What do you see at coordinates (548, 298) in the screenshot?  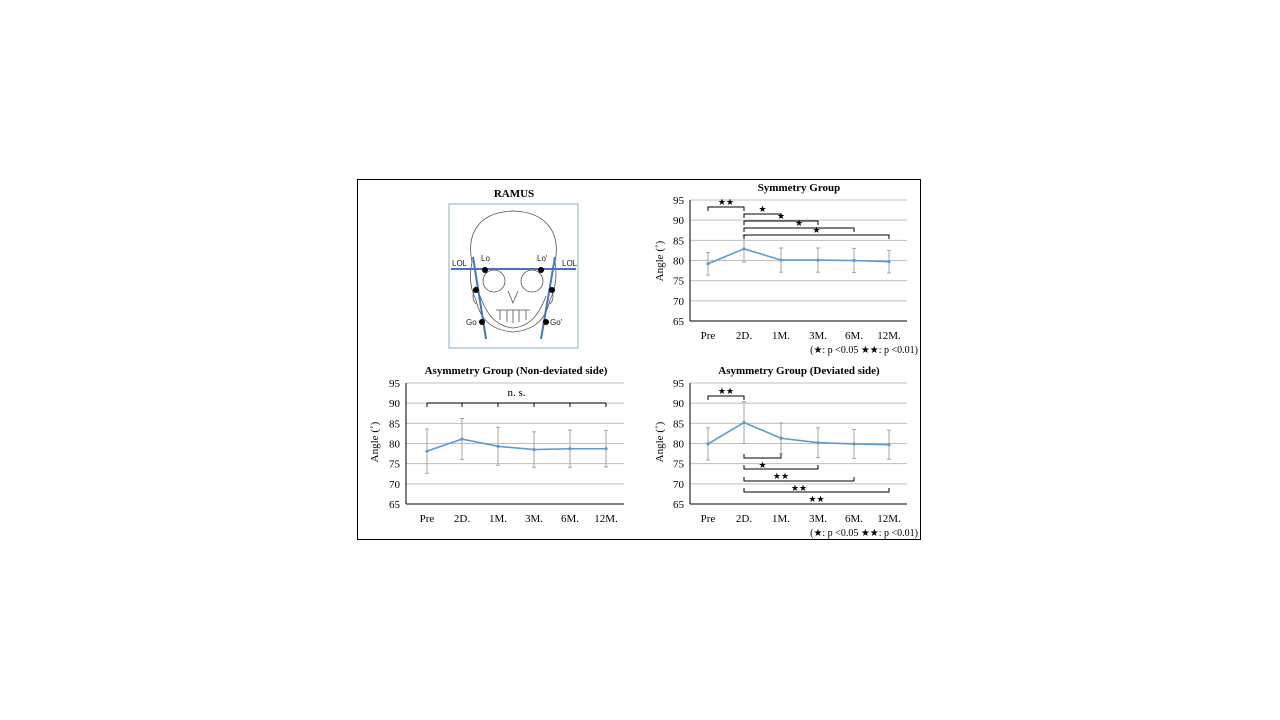 I see `lol-right-line` at bounding box center [548, 298].